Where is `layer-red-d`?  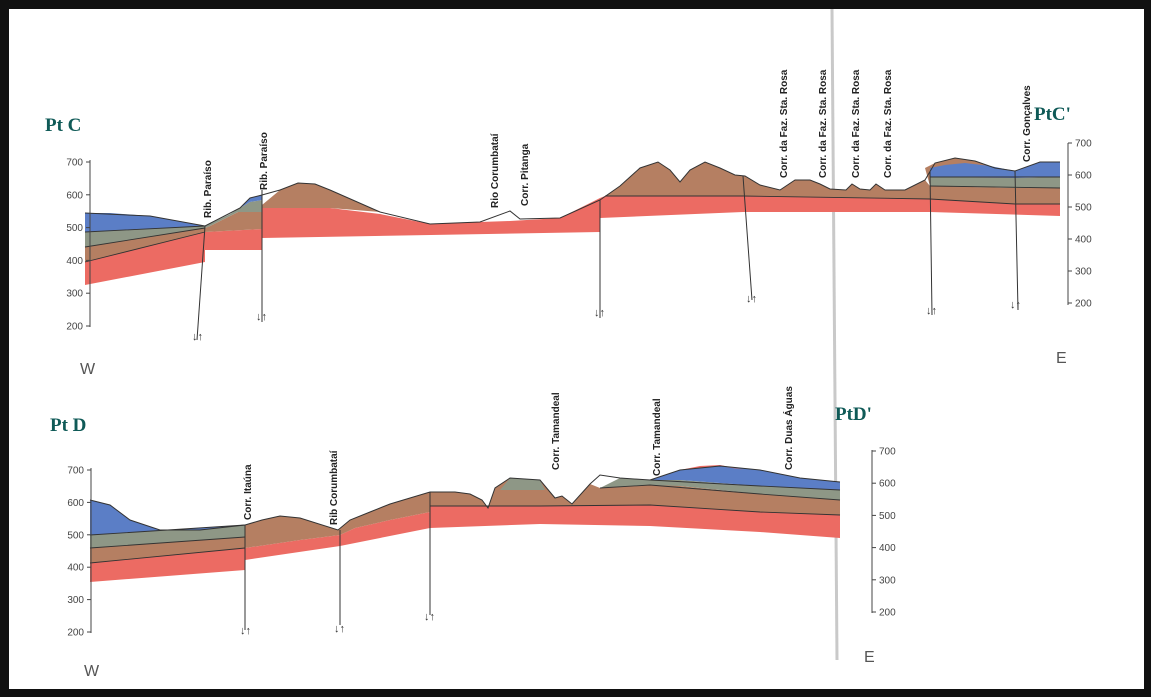 layer-red-d is located at coordinates (465, 543).